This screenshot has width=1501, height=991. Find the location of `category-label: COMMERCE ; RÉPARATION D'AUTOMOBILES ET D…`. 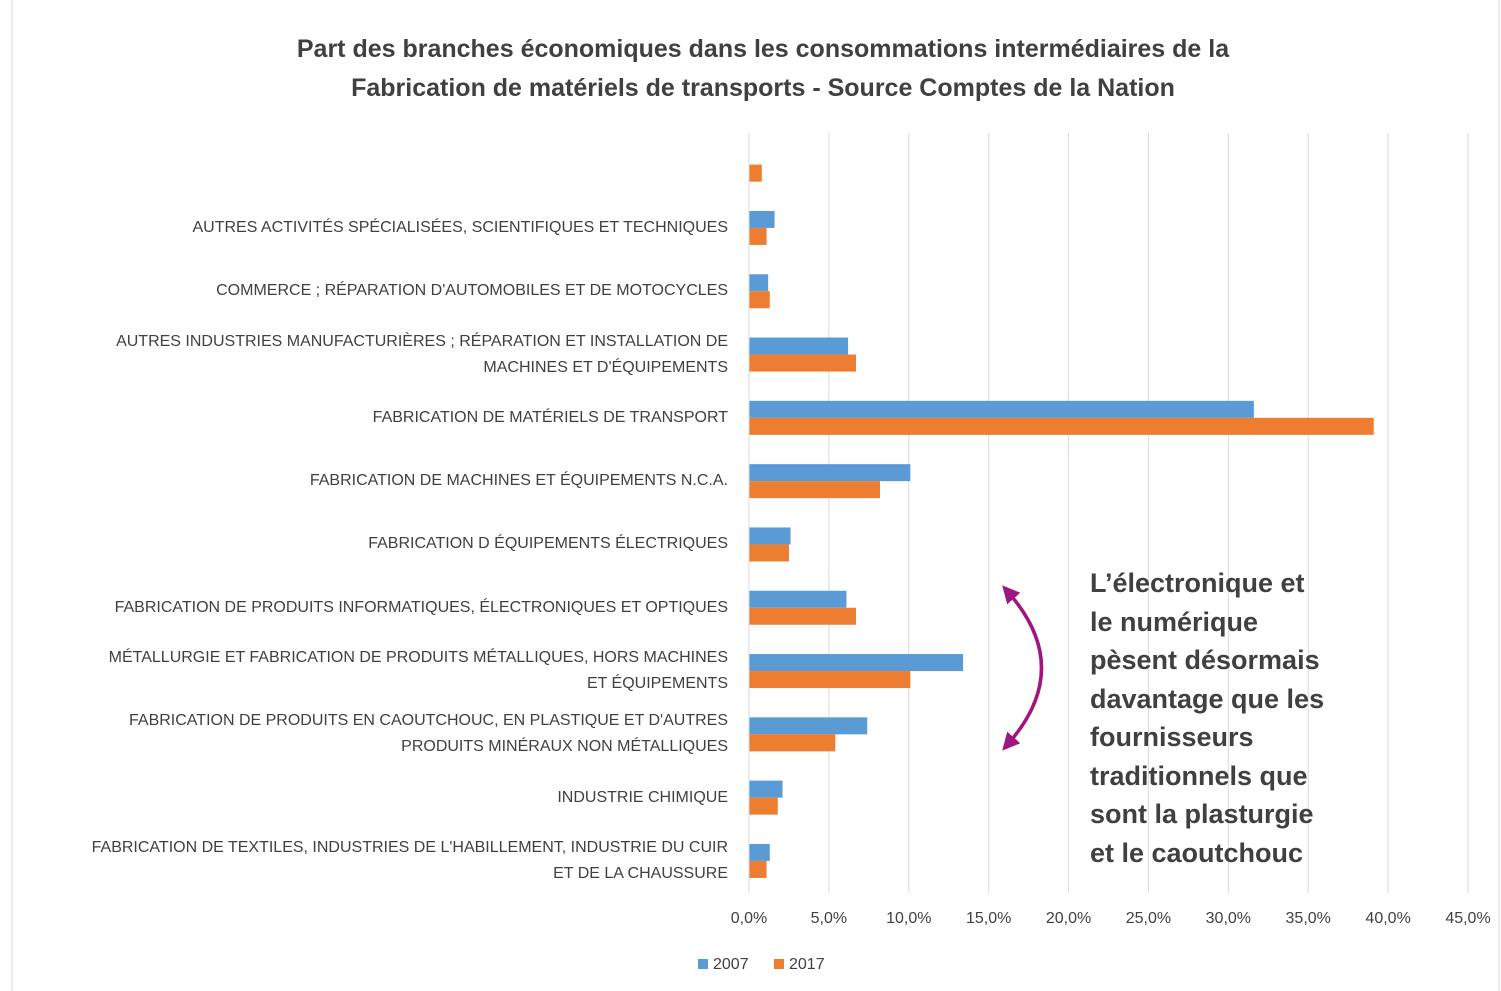

category-label: COMMERCE ; RÉPARATION D'AUTOMOBILES ET D… is located at coordinates (472, 291).